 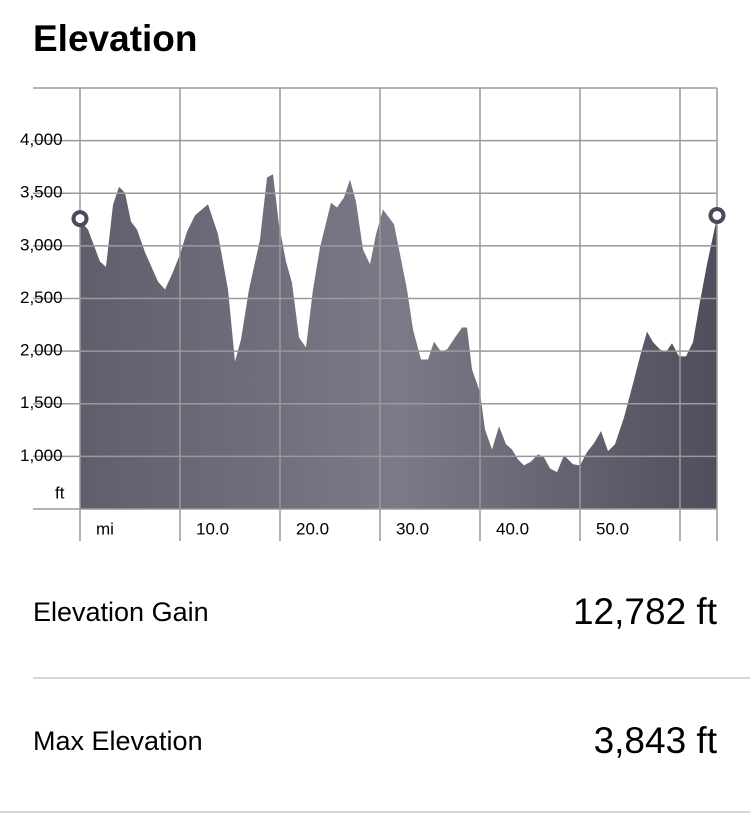 What do you see at coordinates (412, 528) in the screenshot?
I see `x-tick-label: 30.0` at bounding box center [412, 528].